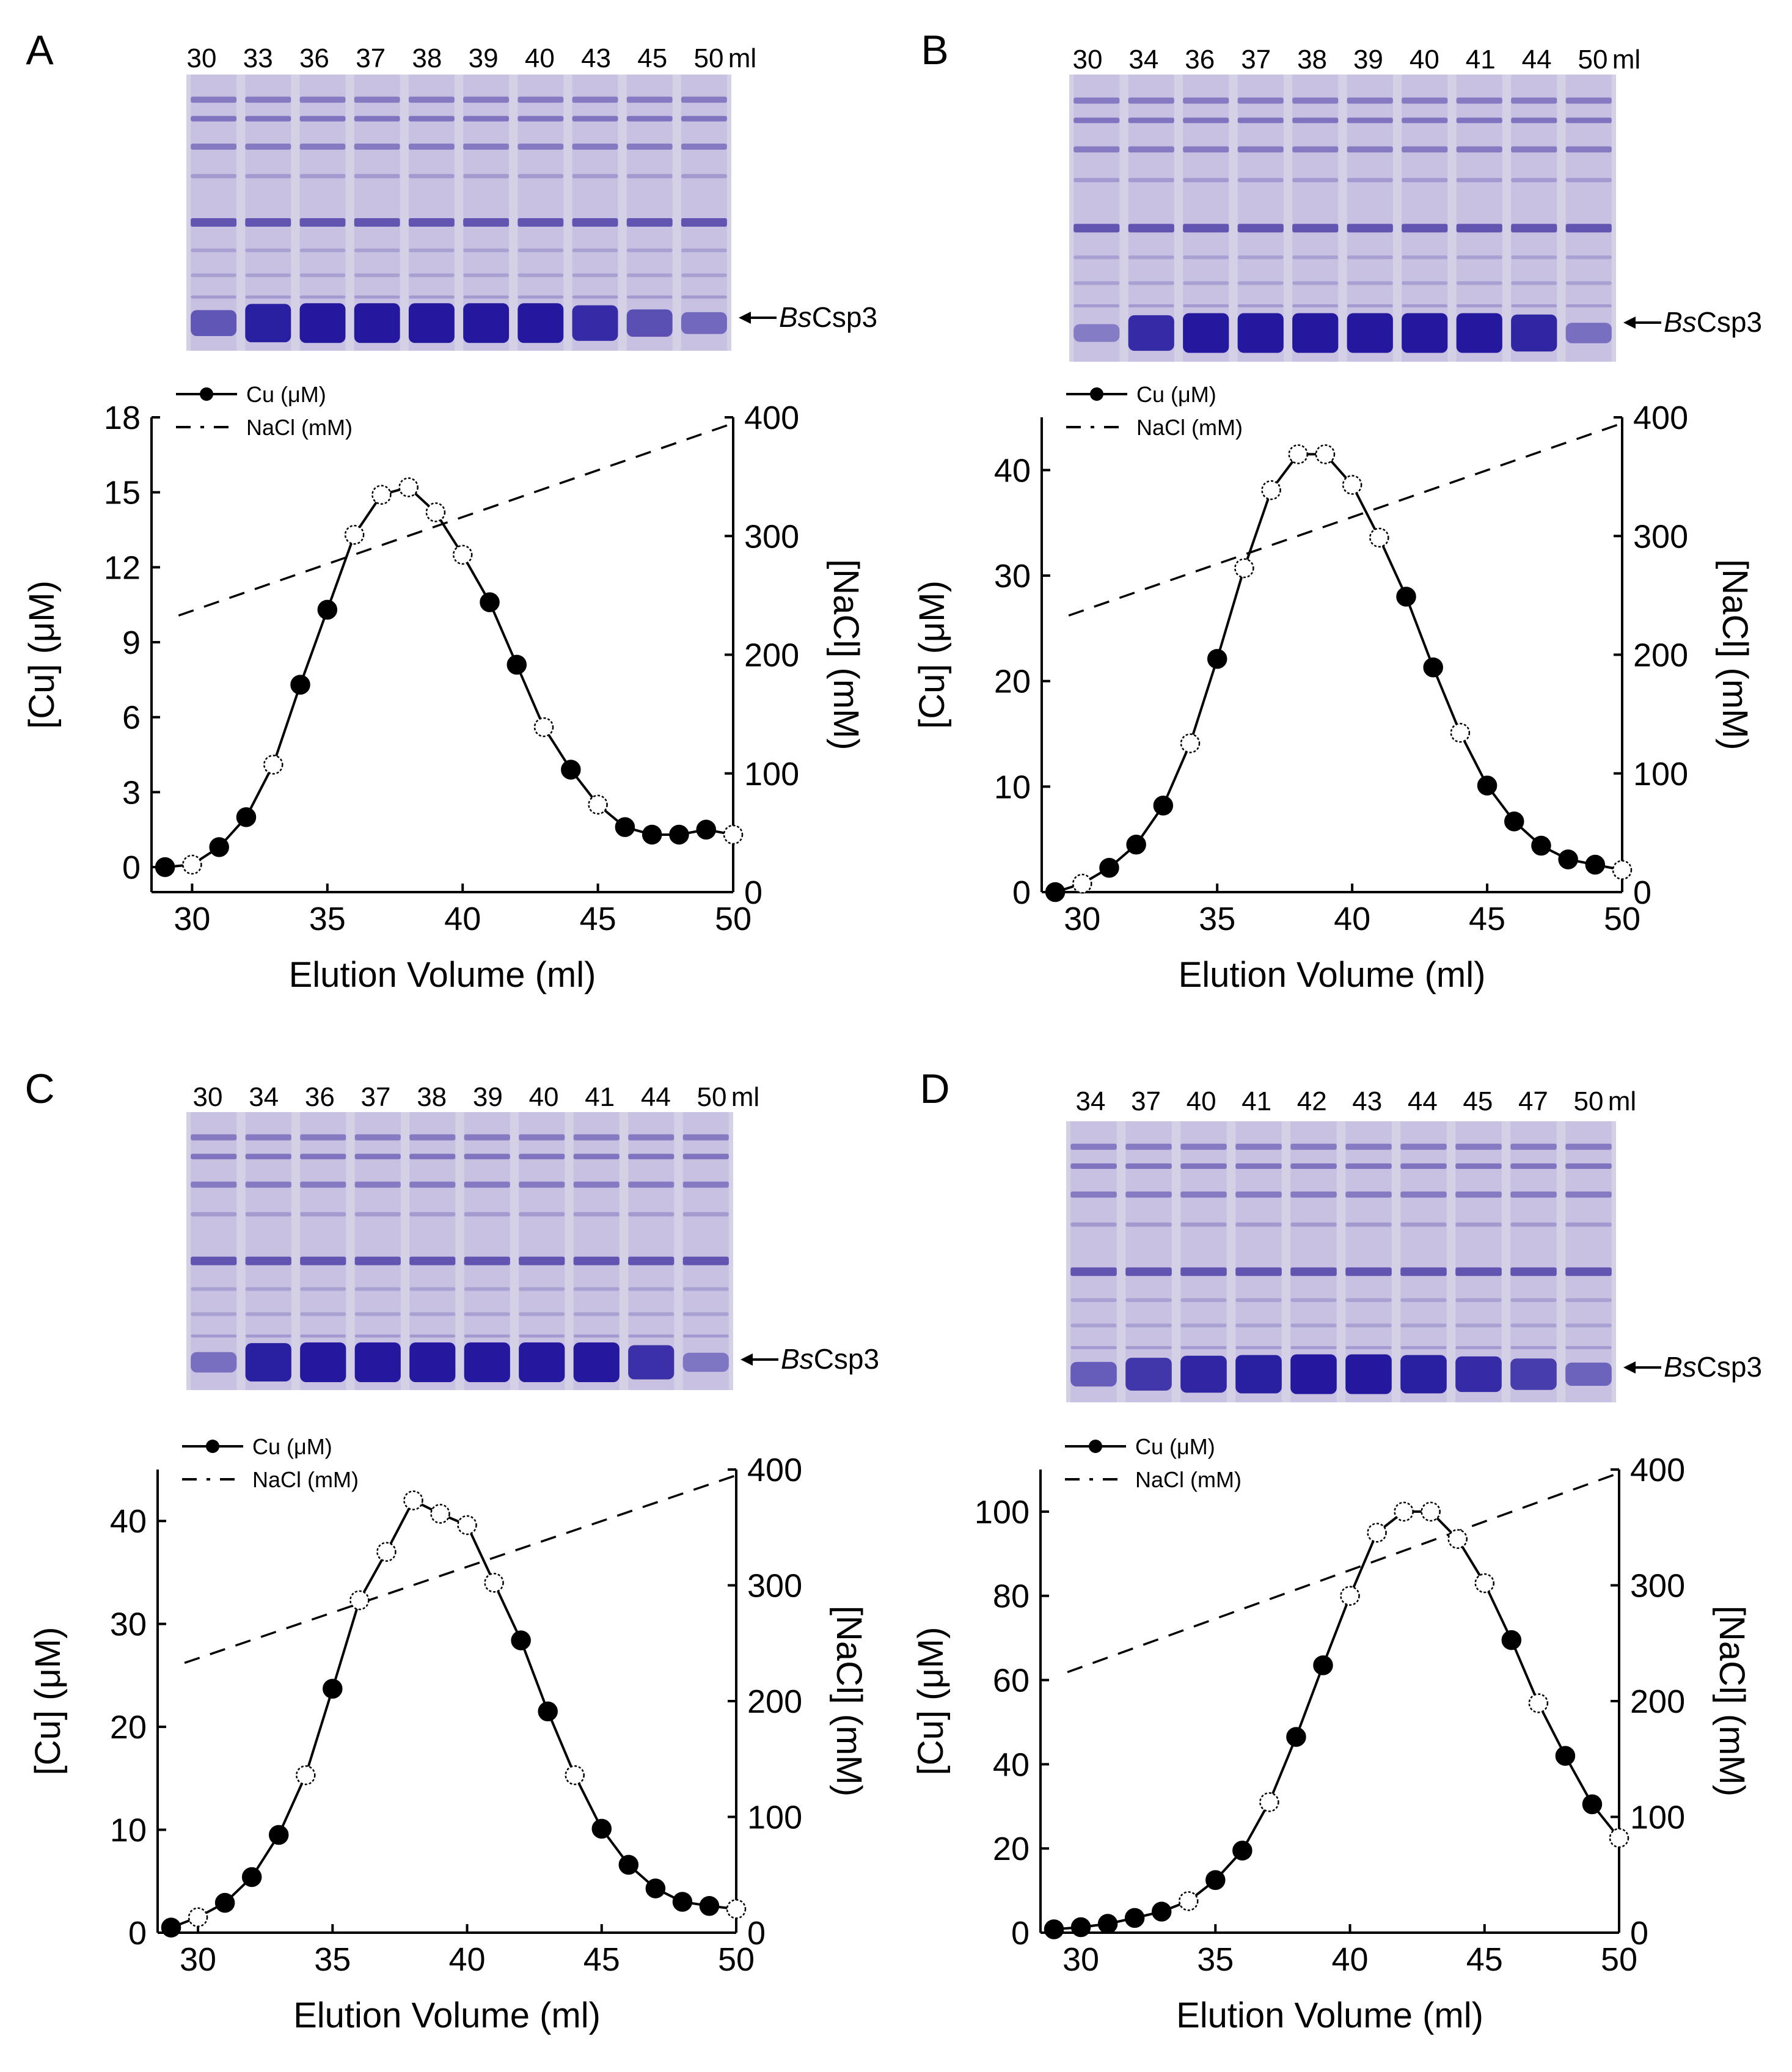 The height and width of the screenshot is (2072, 1792). I want to click on lane-label: 41, so click(1481, 60).